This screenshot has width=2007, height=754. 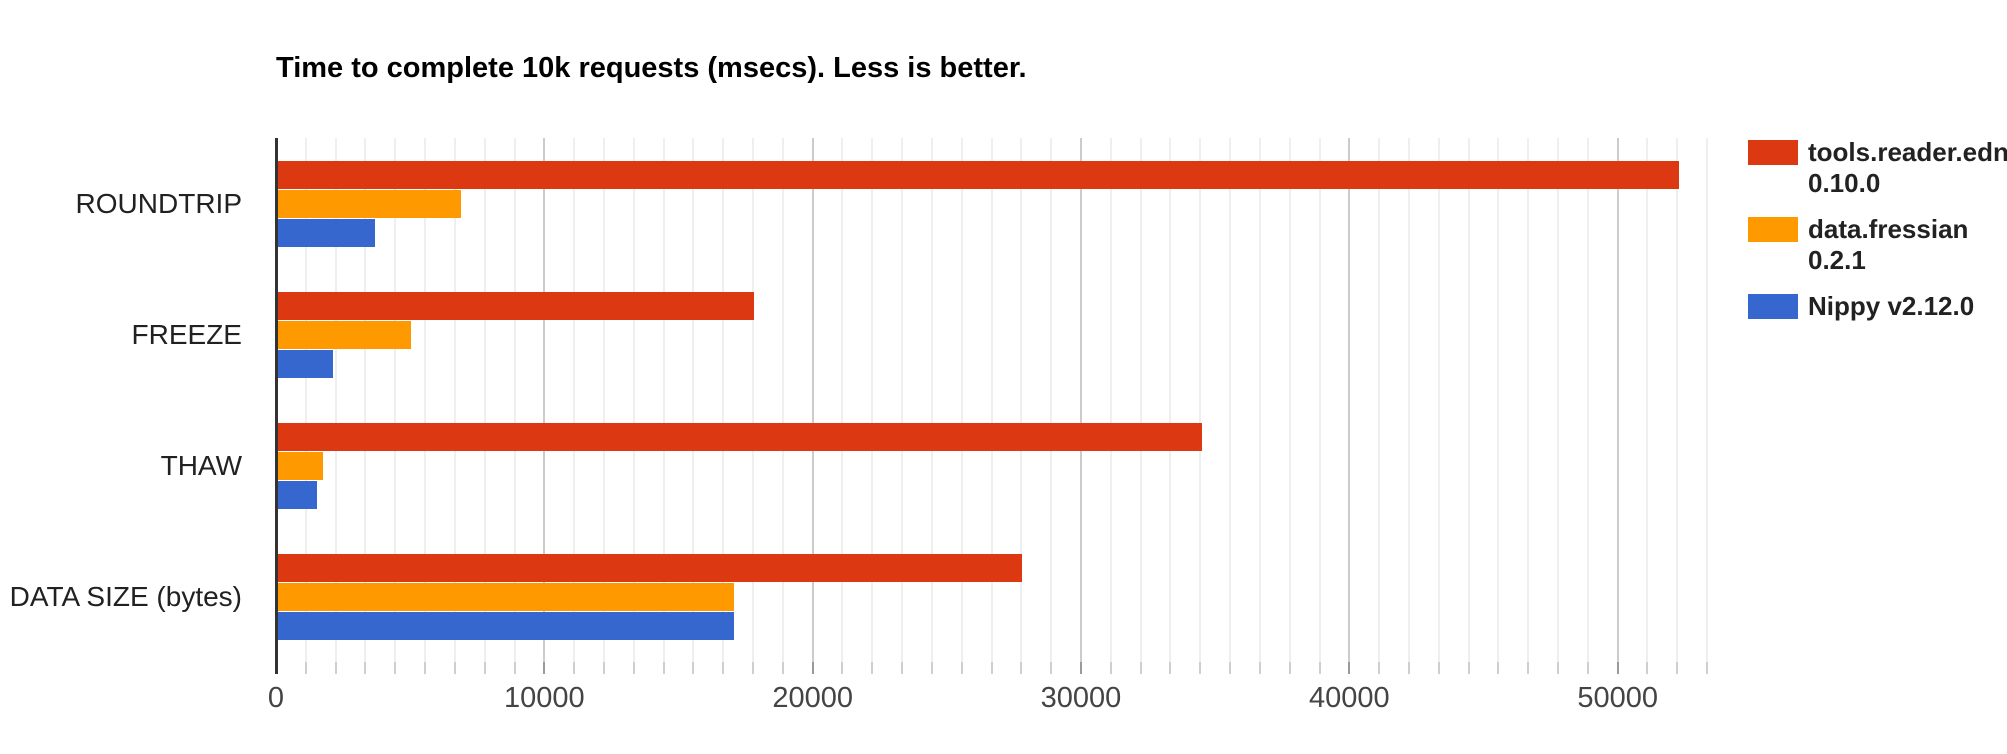 I want to click on y-axis-line, so click(x=276, y=400).